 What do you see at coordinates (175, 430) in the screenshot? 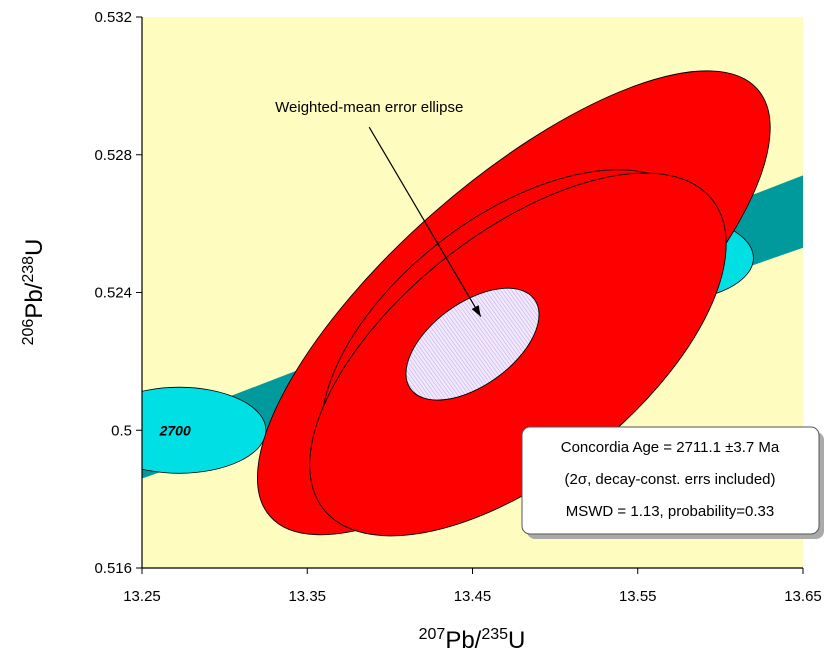
I see `age-label-2700: 2700` at bounding box center [175, 430].